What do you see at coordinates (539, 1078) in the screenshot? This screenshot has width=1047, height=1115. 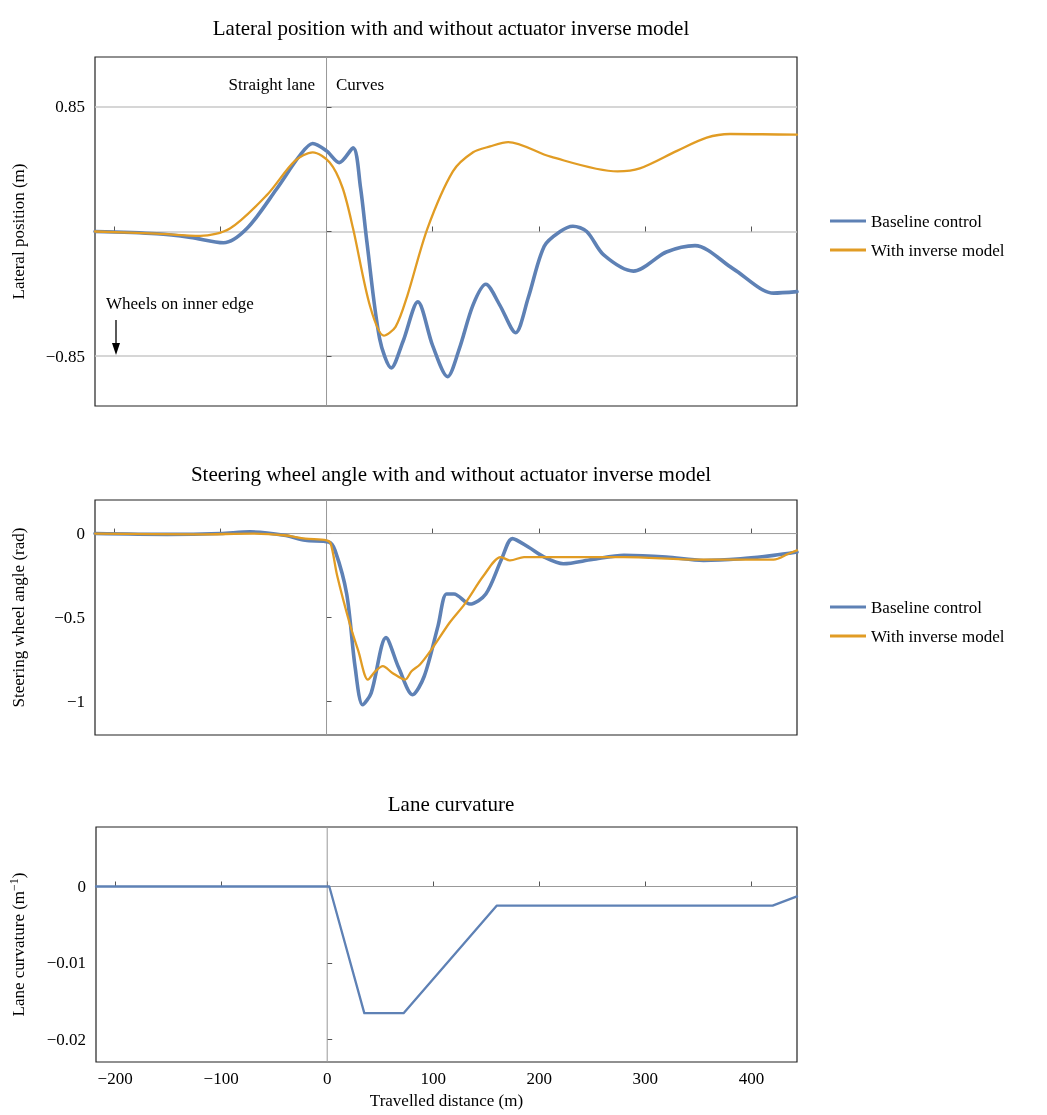 I see `x-tick-label: 200` at bounding box center [539, 1078].